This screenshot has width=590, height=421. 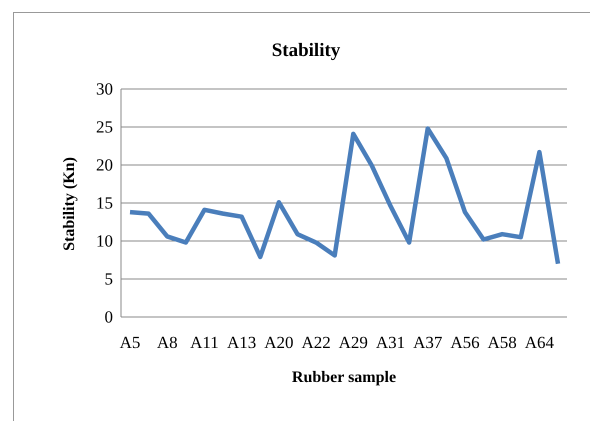 What do you see at coordinates (279, 342) in the screenshot?
I see `x-tick-label: A20` at bounding box center [279, 342].